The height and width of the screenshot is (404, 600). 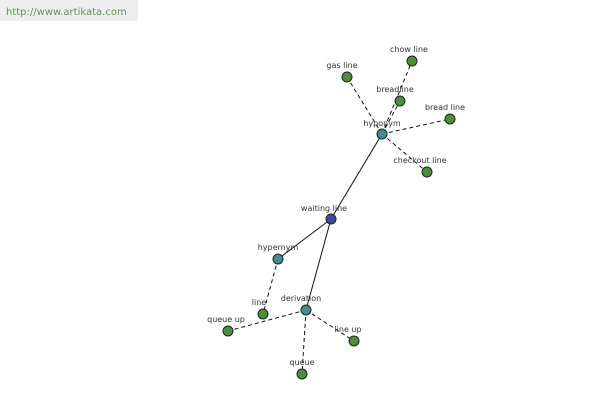 What do you see at coordinates (409, 49) in the screenshot?
I see `node-label: chow line` at bounding box center [409, 49].